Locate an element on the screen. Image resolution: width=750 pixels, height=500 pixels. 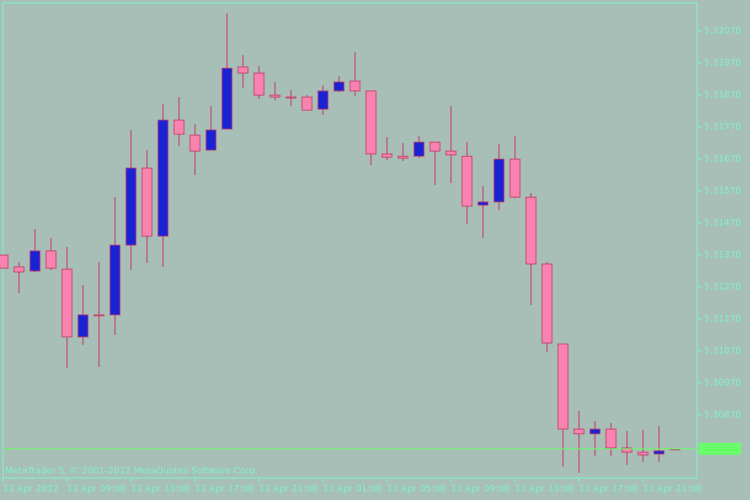
y-tick-label: 1.30970 is located at coordinates (722, 384).